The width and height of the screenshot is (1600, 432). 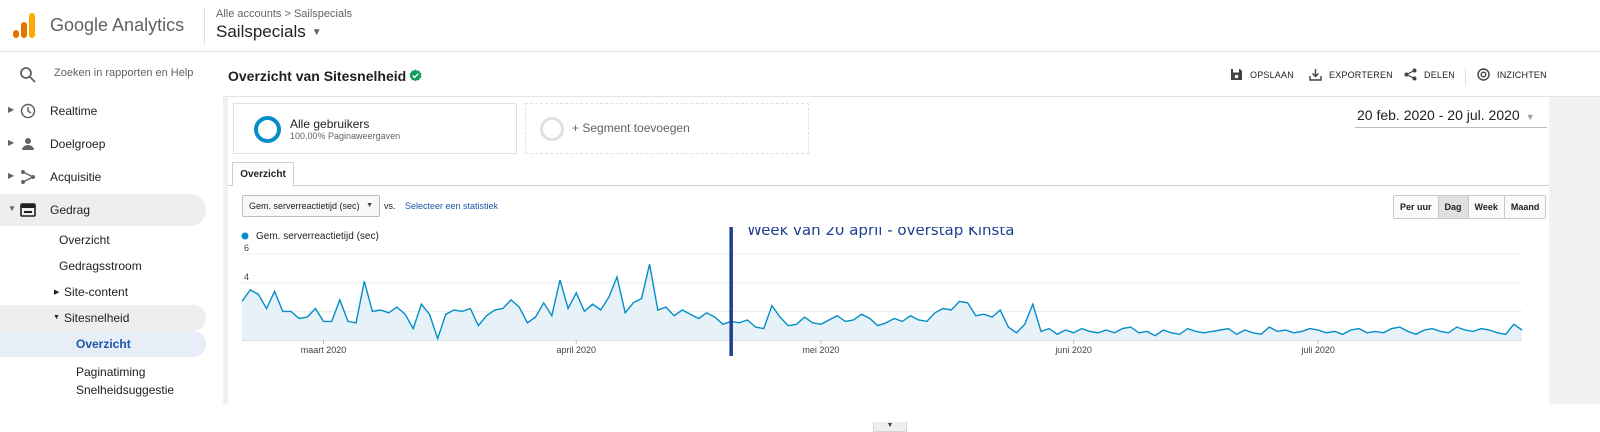 I want to click on account-selector: Sailspecials ▼, so click(x=269, y=32).